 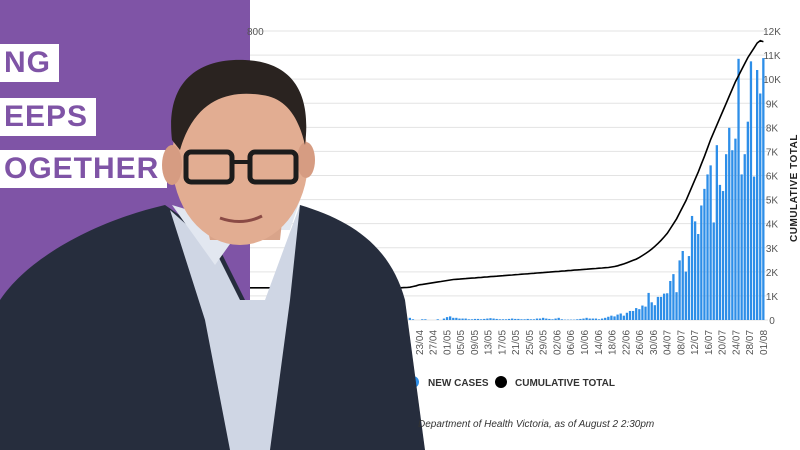 I want to click on x-tick-label: 16/07, so click(x=709, y=342).